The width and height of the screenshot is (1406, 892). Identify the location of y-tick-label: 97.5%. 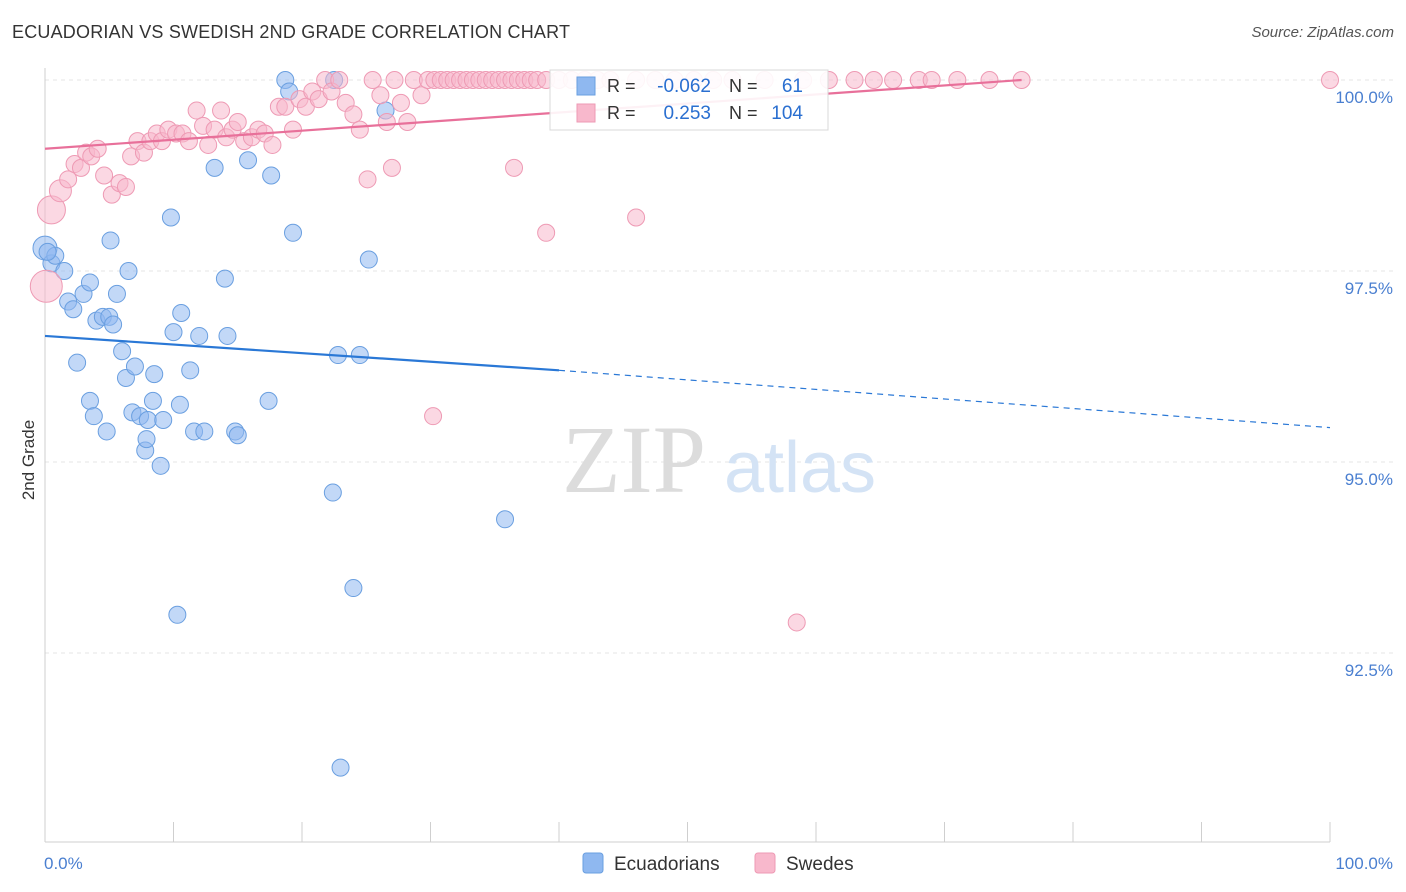
(1369, 288).